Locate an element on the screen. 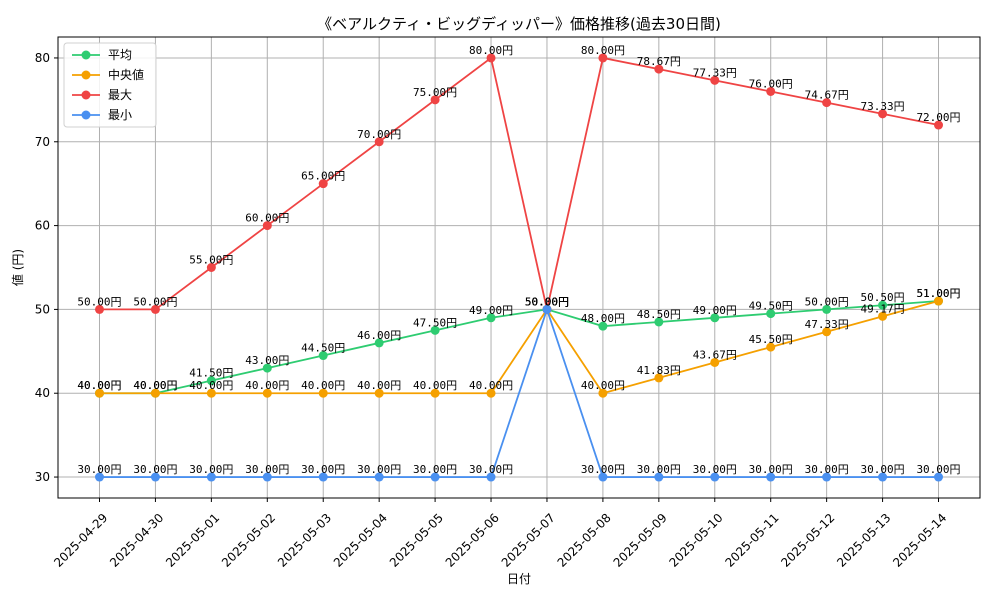  y-tick-label: 40 is located at coordinates (42, 393).